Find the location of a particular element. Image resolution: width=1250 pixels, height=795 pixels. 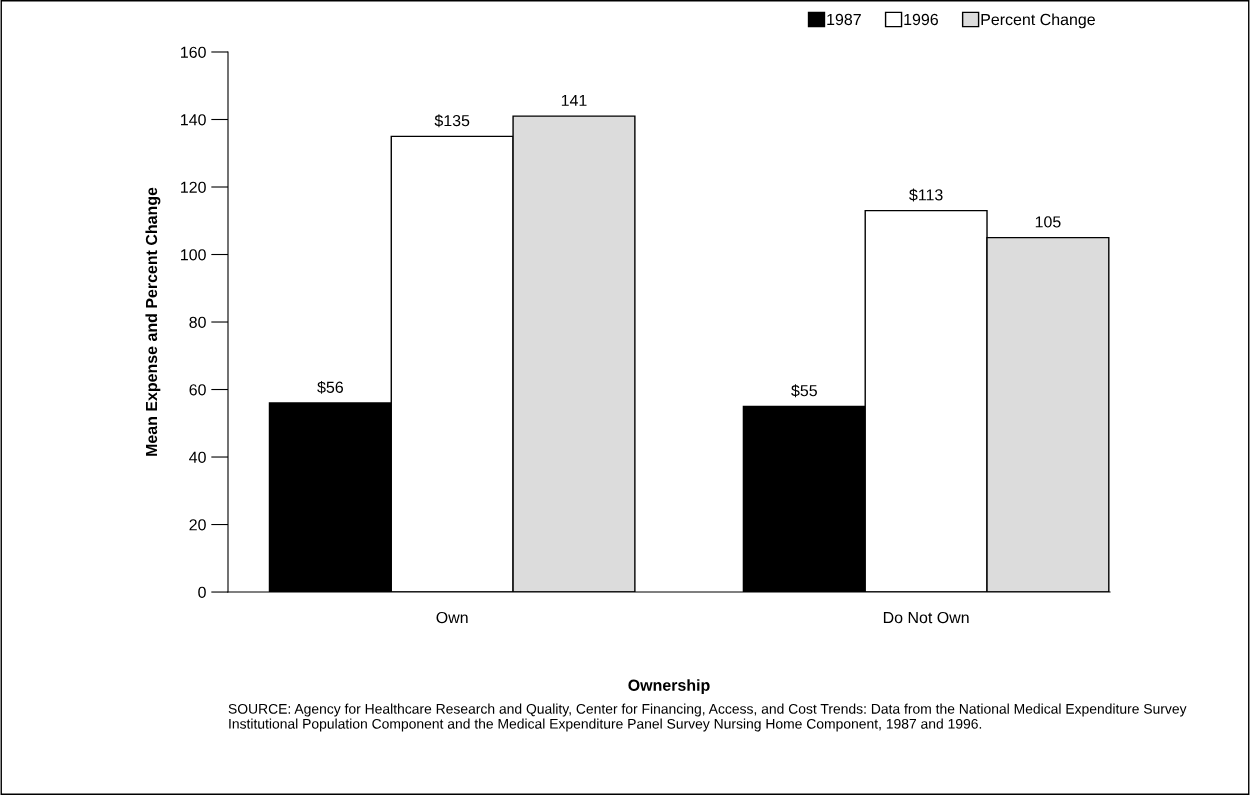

data-label: $135 is located at coordinates (452, 121).